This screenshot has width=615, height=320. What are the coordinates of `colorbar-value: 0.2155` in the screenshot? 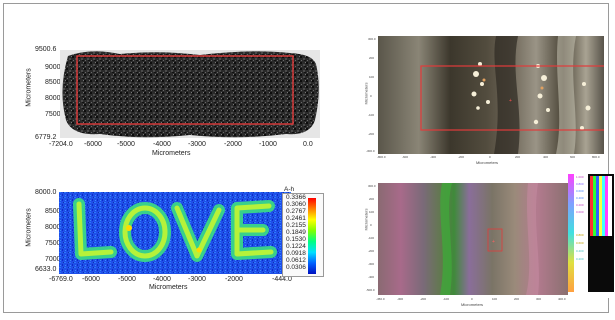 It's located at (296, 225).